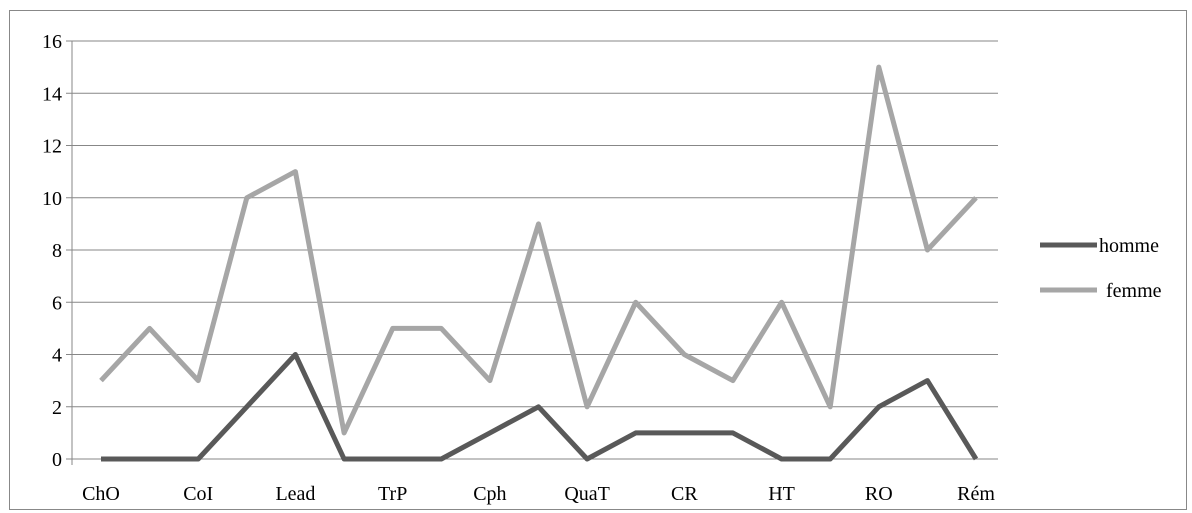  Describe the element at coordinates (295, 494) in the screenshot. I see `x-tick-label: Lead` at that location.